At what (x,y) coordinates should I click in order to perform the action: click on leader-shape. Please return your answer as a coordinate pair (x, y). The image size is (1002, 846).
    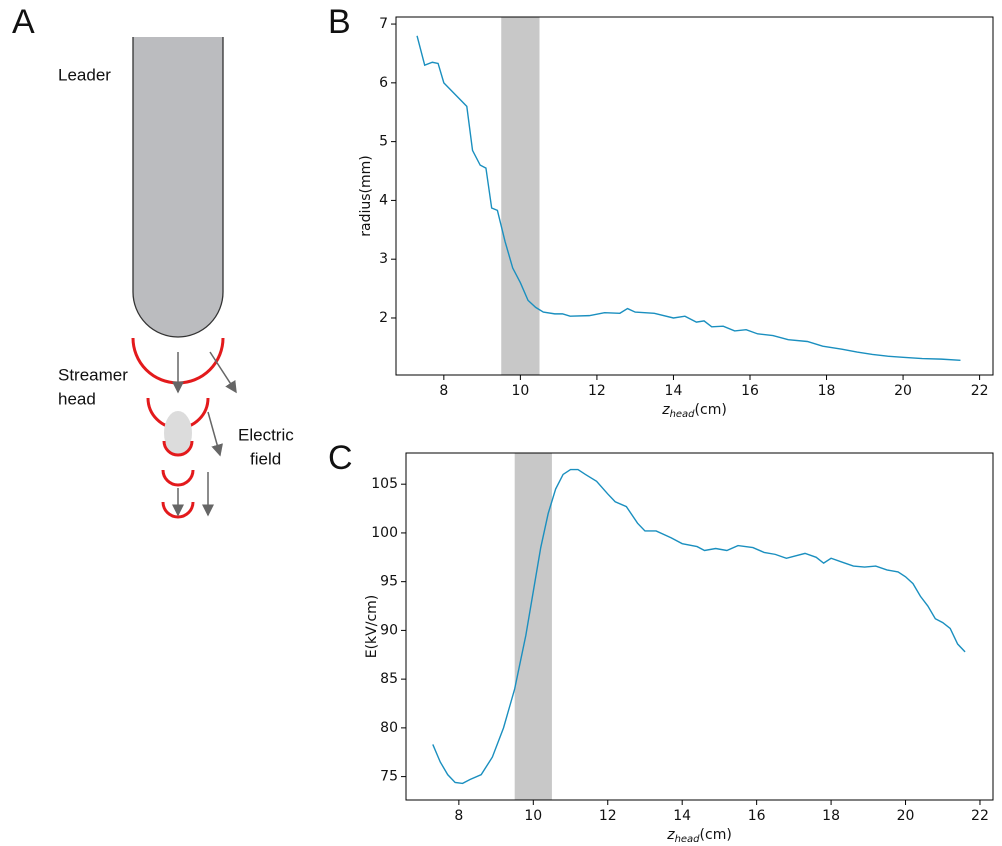
    Looking at the image, I should click on (178, 187).